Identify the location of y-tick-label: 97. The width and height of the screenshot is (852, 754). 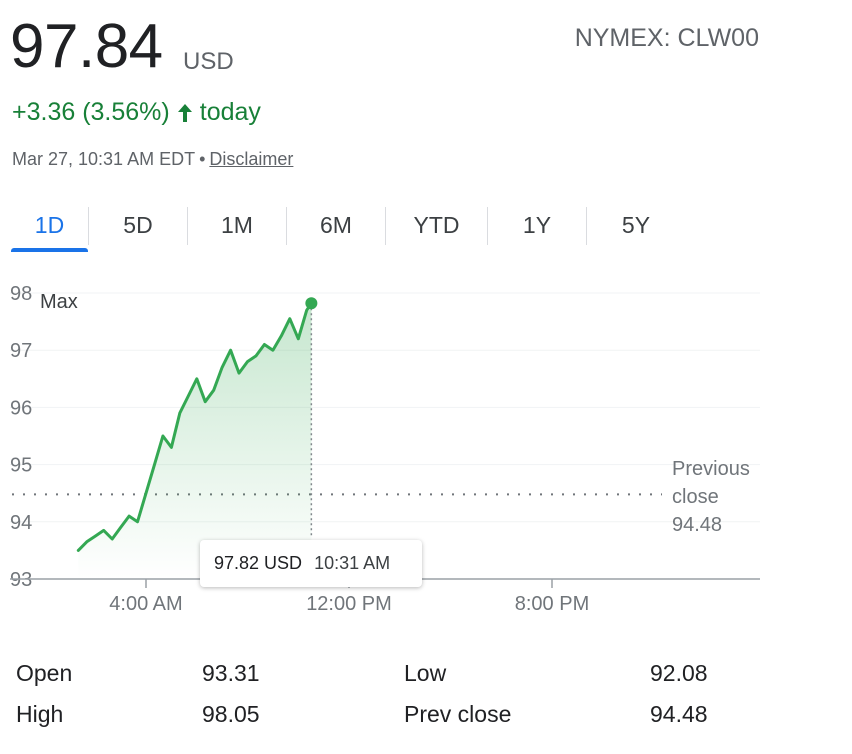
(21, 351).